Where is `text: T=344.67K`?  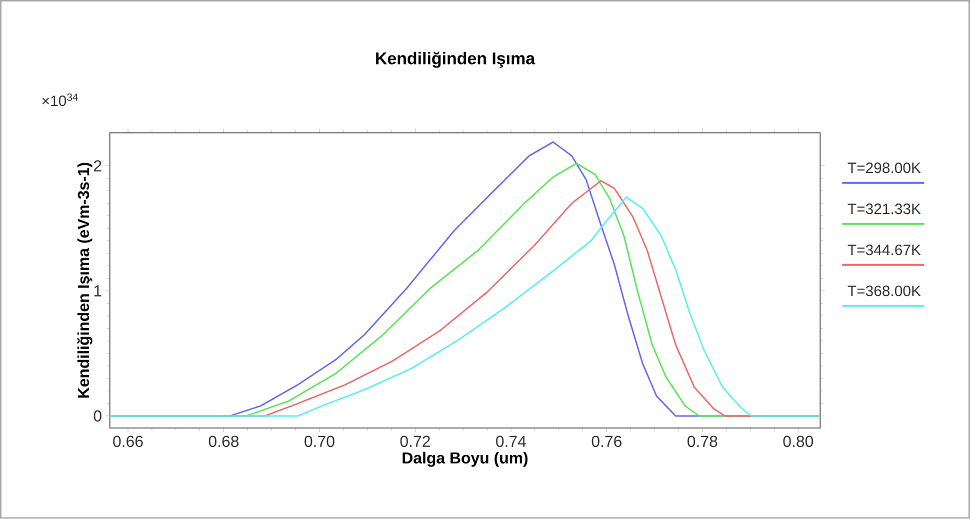
text: T=344.67K is located at coordinates (884, 250).